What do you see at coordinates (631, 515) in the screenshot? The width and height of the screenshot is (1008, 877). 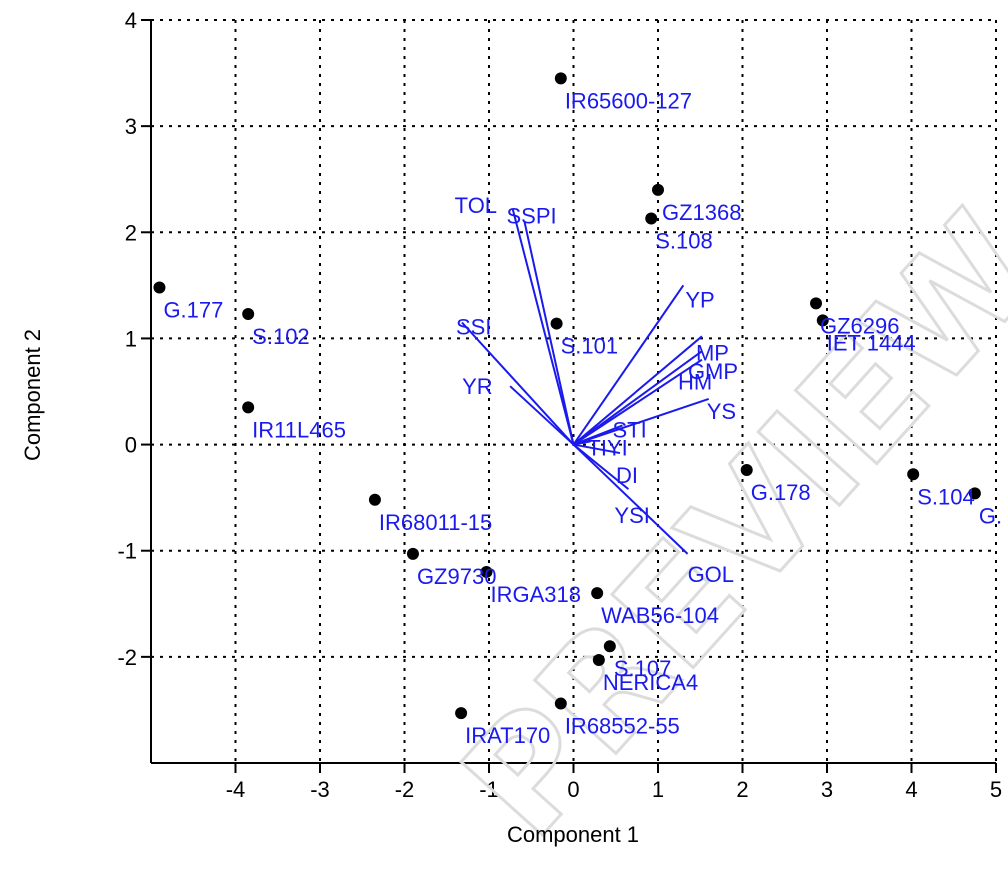 I see `vector-label: YSI` at bounding box center [631, 515].